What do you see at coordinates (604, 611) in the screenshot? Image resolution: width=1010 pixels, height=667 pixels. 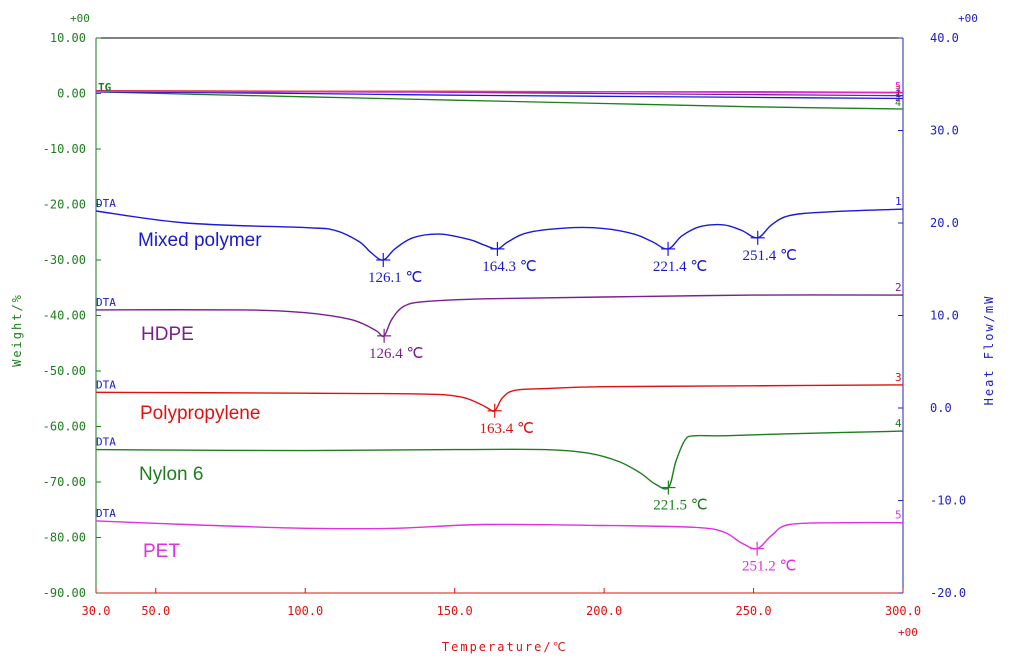 I see `x-tick-label: 200.0` at bounding box center [604, 611].